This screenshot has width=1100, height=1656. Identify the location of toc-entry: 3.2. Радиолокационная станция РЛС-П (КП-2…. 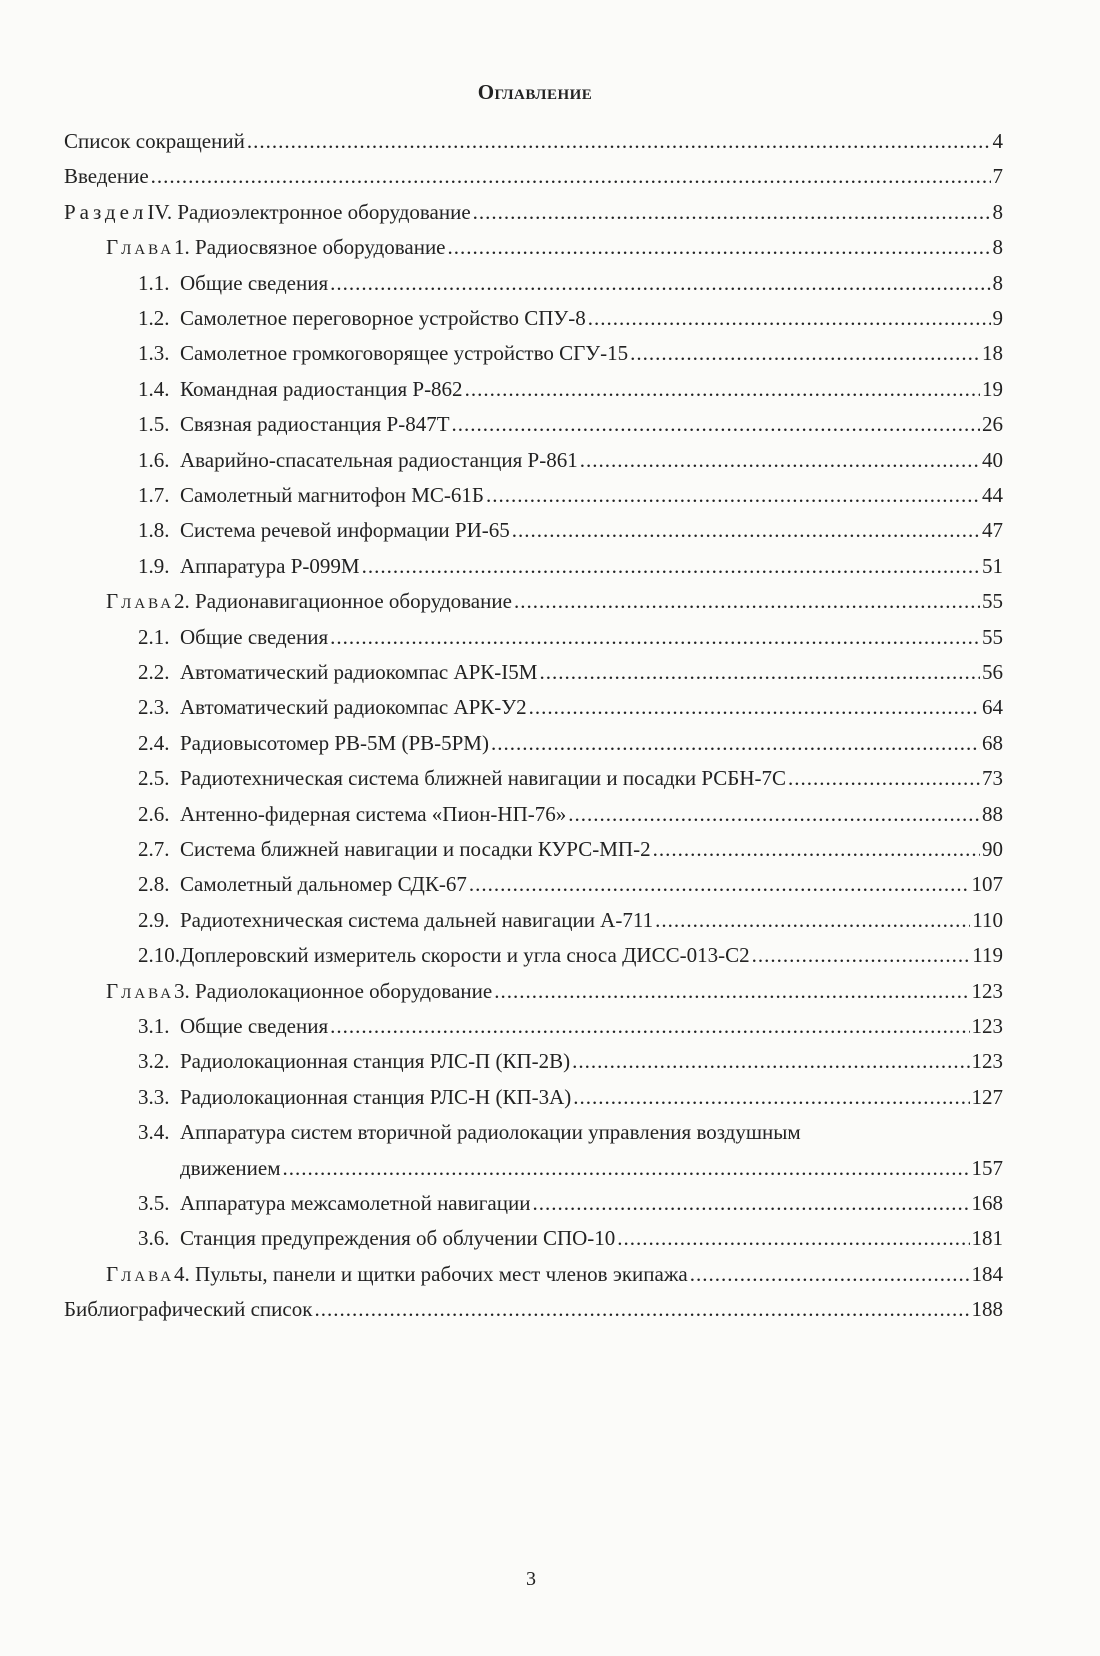
(570, 1061).